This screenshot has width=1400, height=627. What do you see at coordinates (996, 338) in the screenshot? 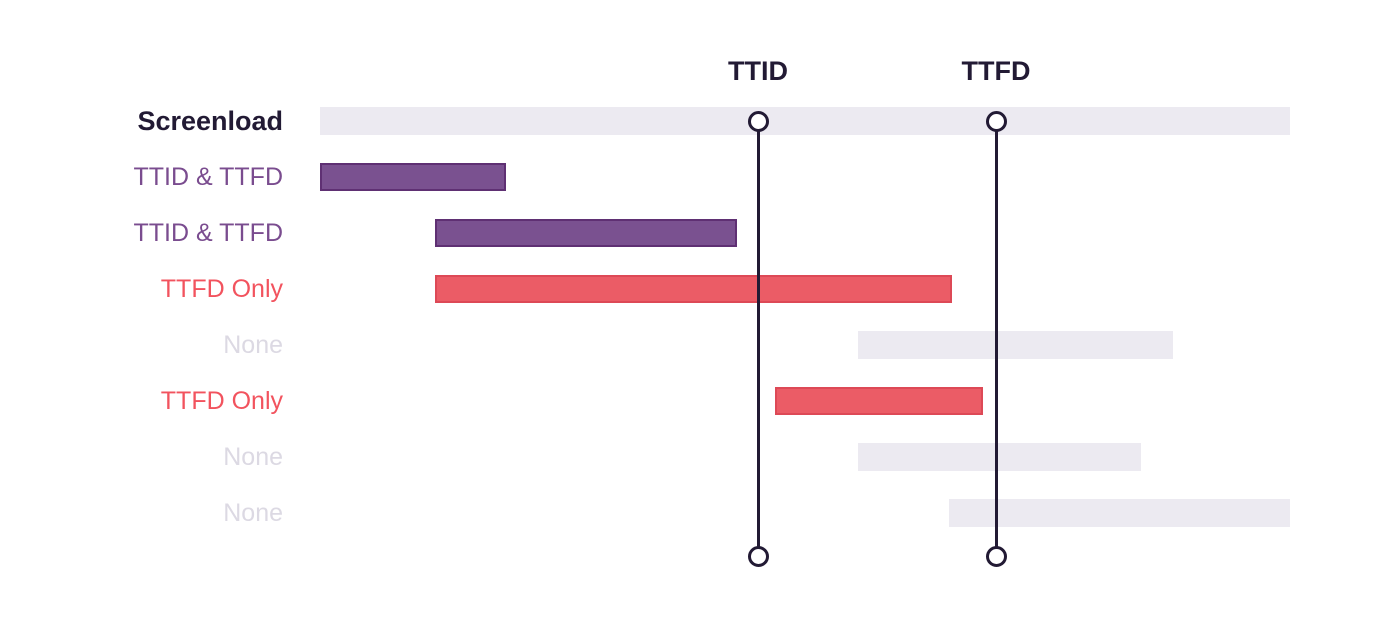
I see `marker-line-ttfd` at bounding box center [996, 338].